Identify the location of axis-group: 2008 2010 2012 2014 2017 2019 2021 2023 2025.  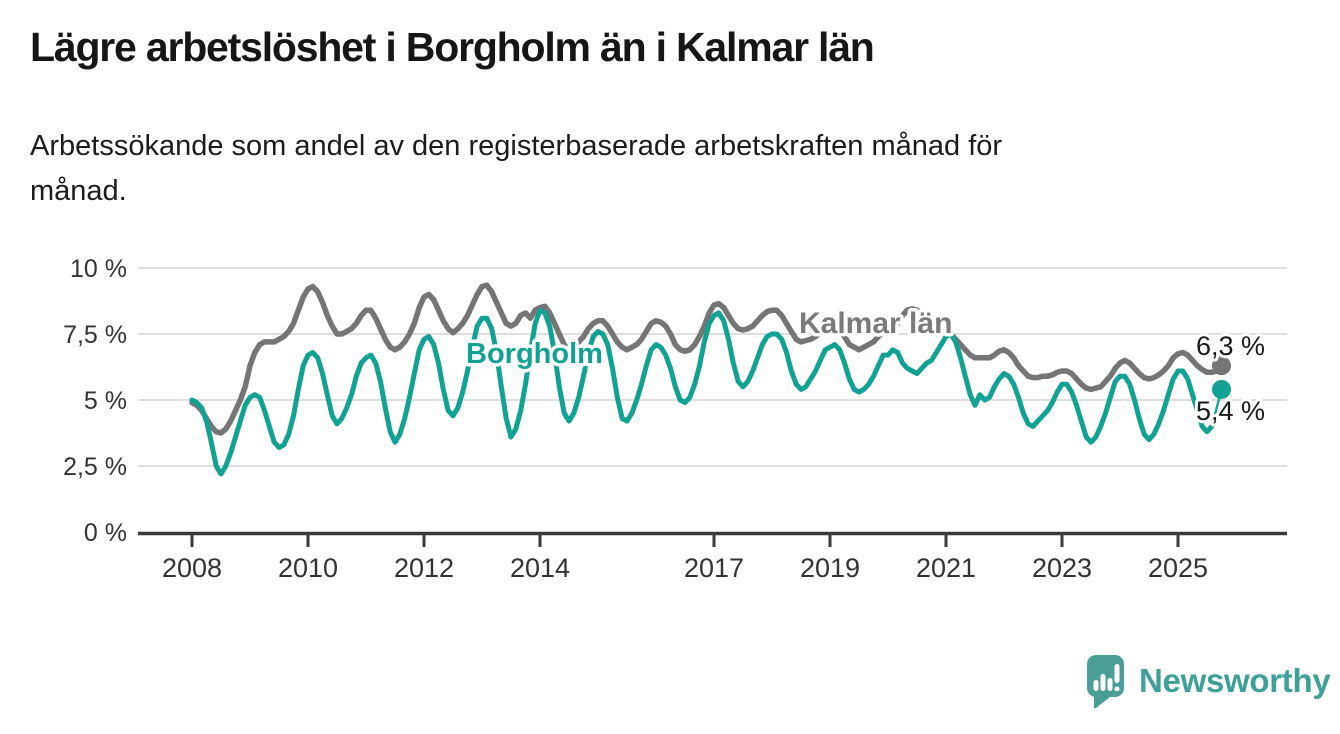
(712, 557).